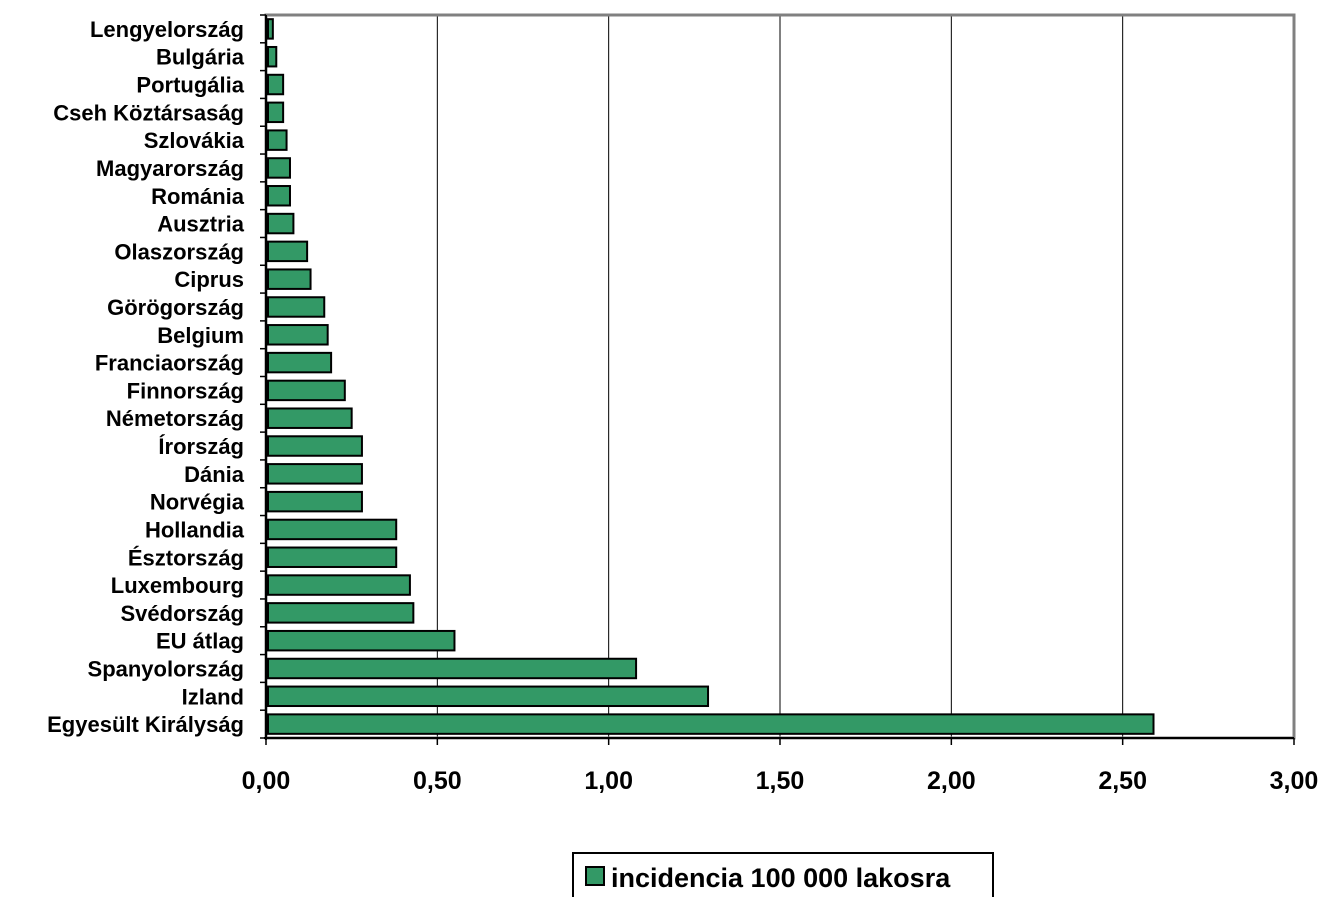 Image resolution: width=1325 pixels, height=902 pixels. Describe the element at coordinates (145, 724) in the screenshot. I see `category-label: Egyesült Királyság` at that location.